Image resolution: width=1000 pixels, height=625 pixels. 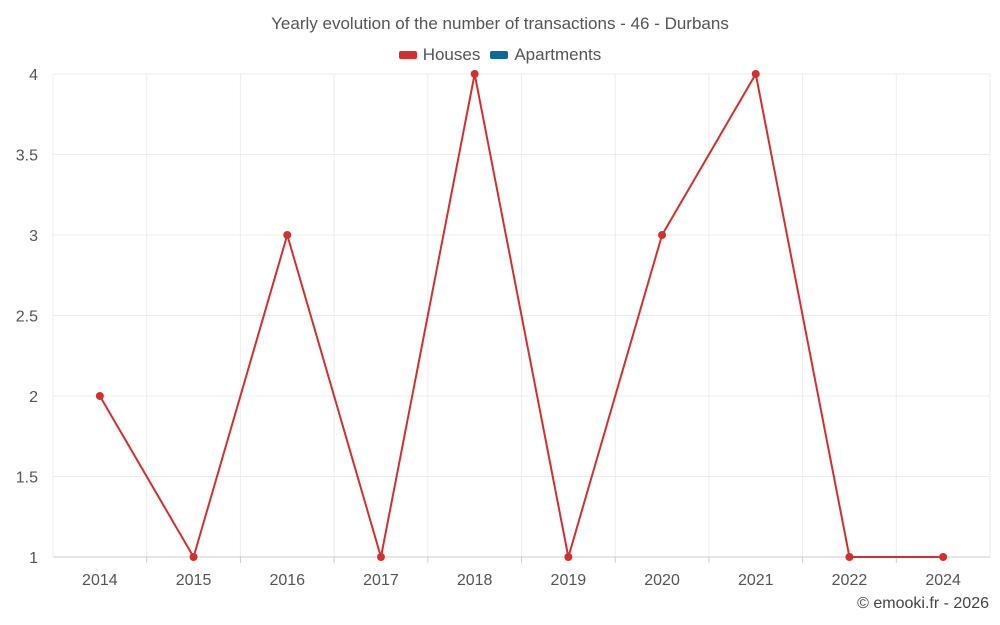 What do you see at coordinates (27, 478) in the screenshot?
I see `y-tick-label: 1.5` at bounding box center [27, 478].